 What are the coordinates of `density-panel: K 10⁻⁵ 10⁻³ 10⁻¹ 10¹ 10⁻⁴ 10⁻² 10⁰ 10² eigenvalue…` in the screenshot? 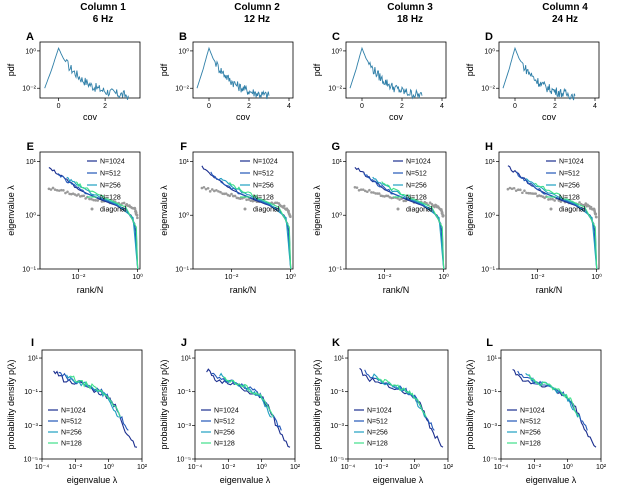 It's located at (383, 411).